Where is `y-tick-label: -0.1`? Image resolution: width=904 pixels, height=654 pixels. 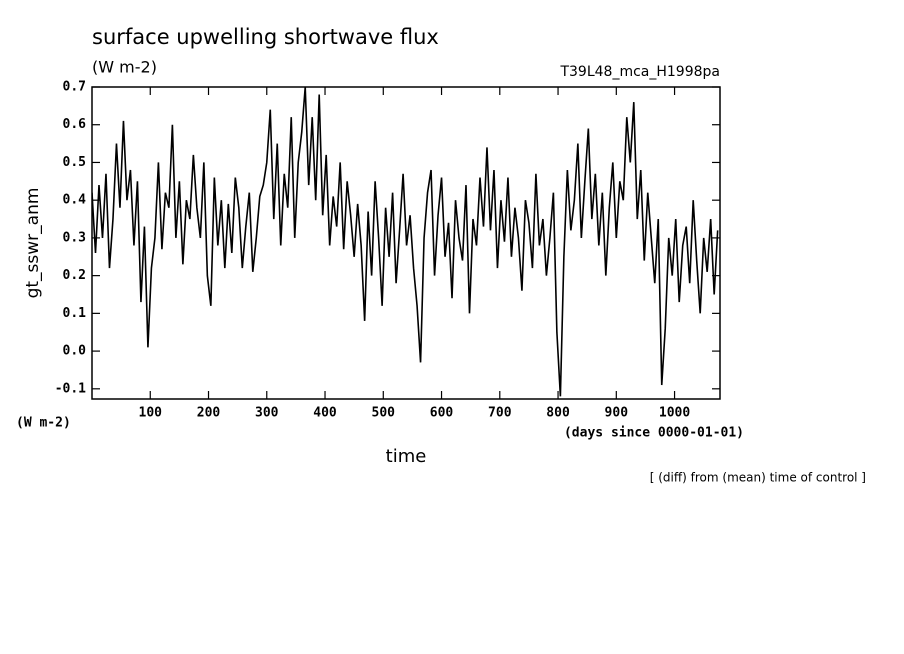 y-tick-label: -0.1 is located at coordinates (70, 388).